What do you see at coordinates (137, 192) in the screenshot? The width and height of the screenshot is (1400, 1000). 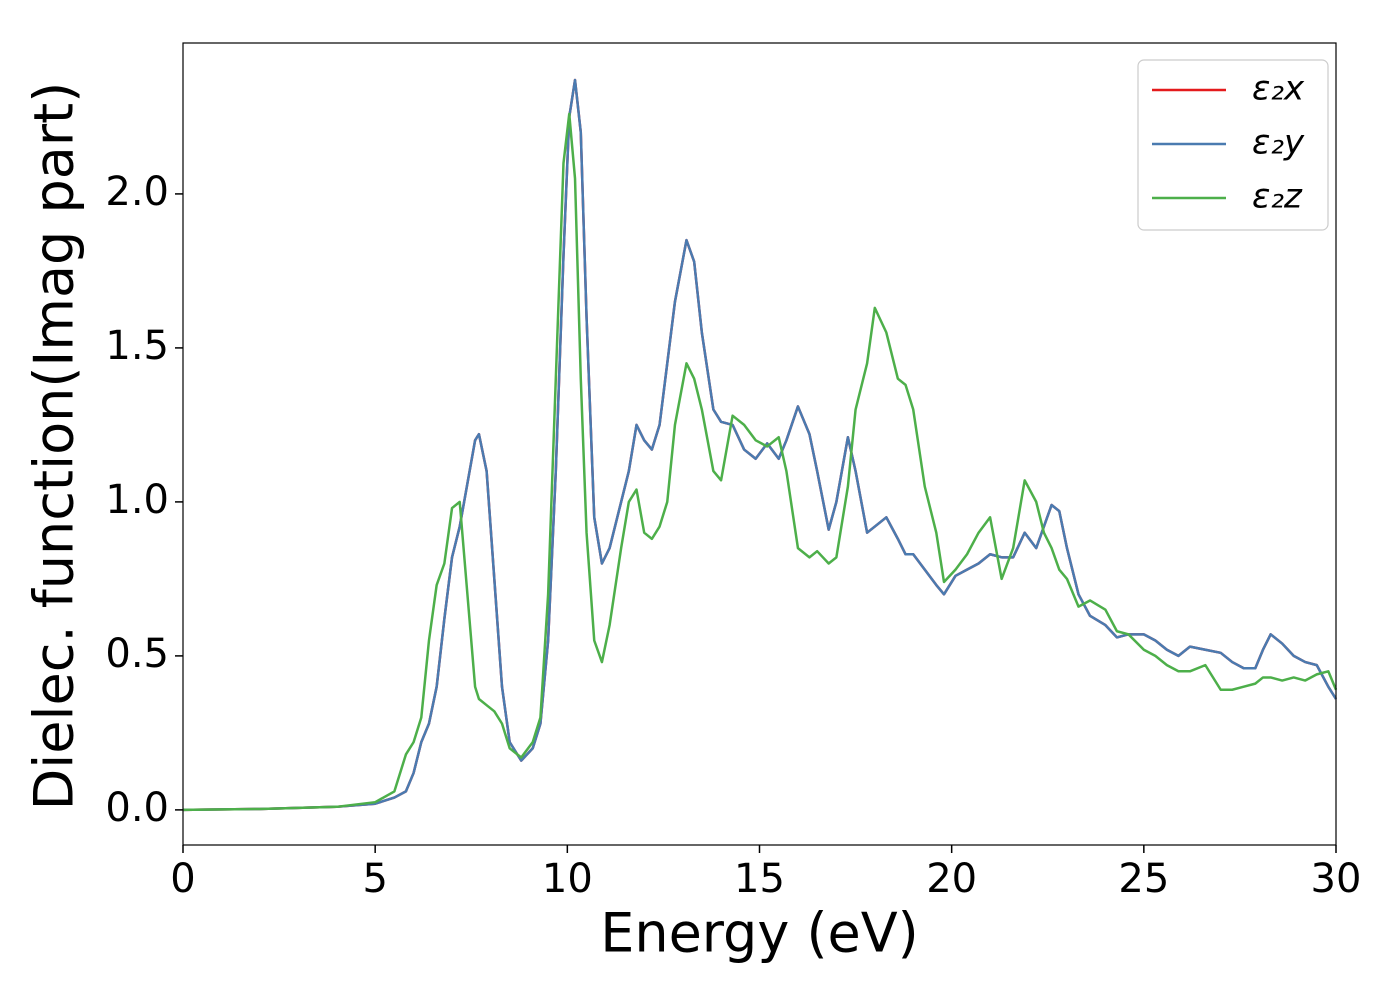 I see `y-tick-label: 2.0` at bounding box center [137, 192].